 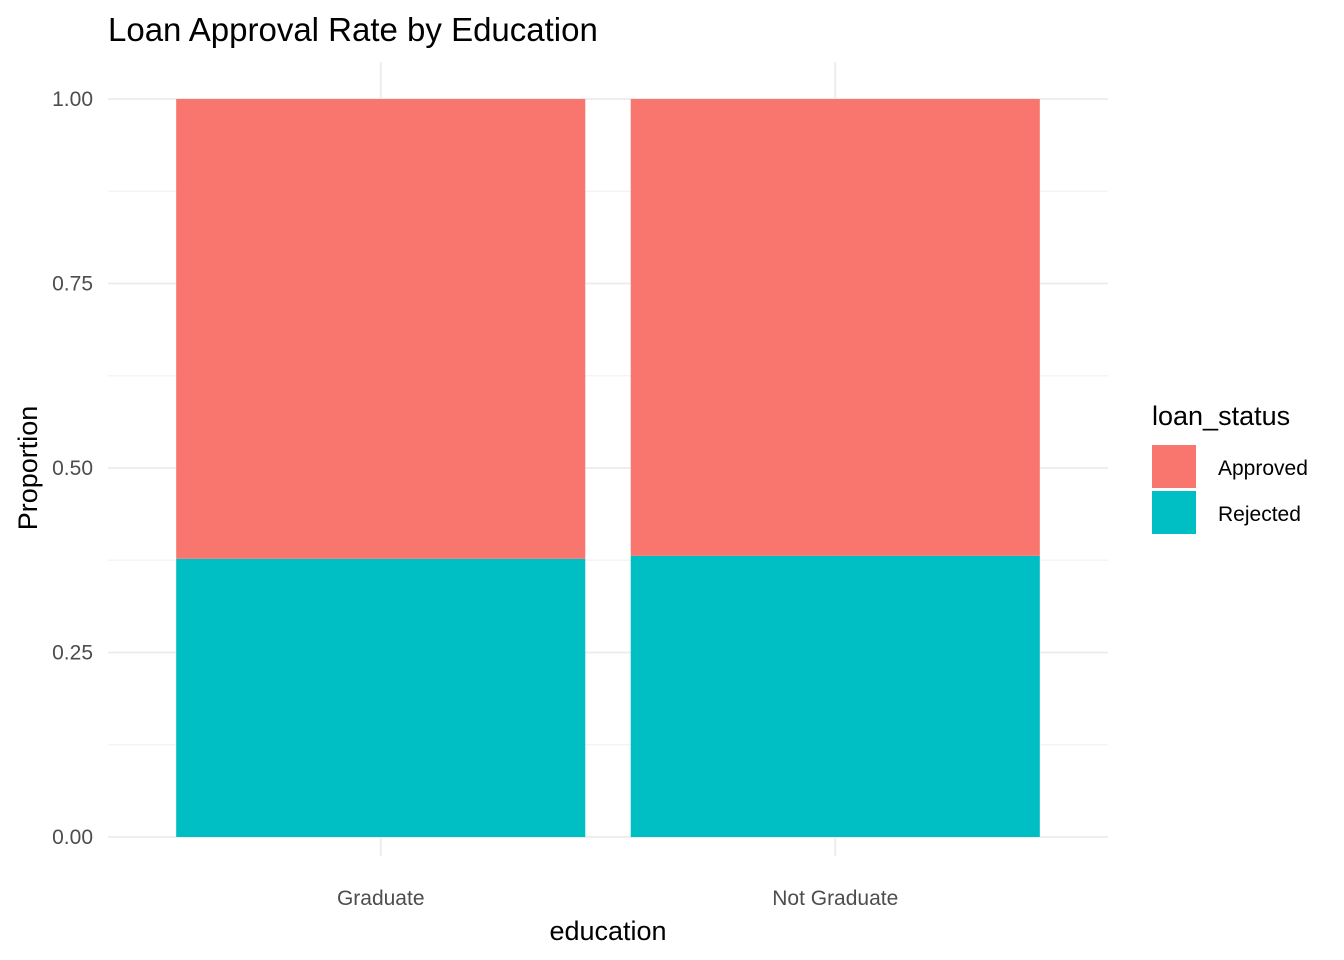 I want to click on y-axis-ticks: 0.00 0.25 0.50 0.75 1.00, so click(x=72, y=468).